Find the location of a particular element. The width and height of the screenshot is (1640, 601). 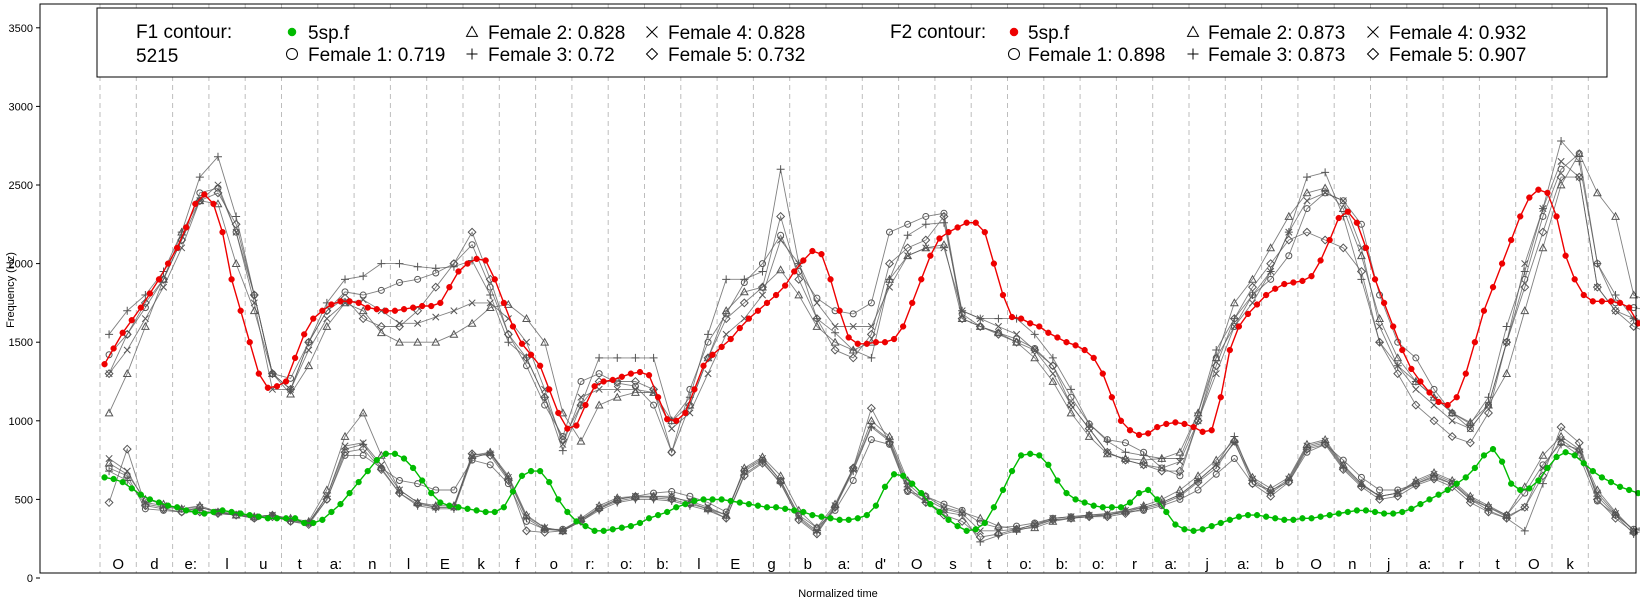

legend-f2-entry-label: Female 1: 0.898 is located at coordinates (1096, 55).